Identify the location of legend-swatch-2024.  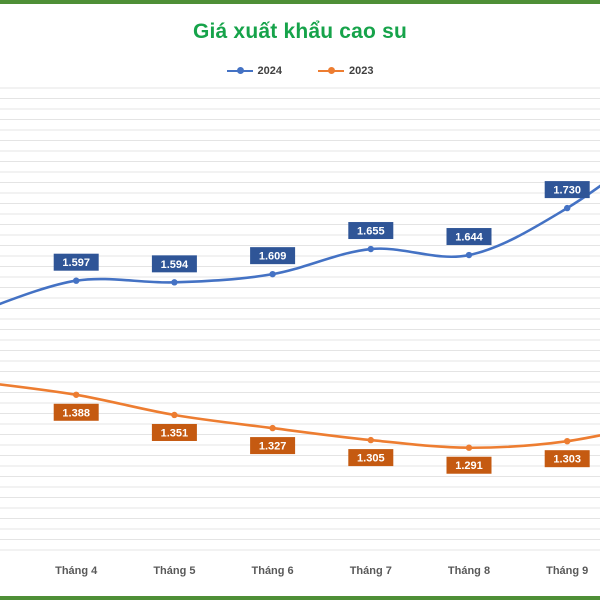
(239, 70).